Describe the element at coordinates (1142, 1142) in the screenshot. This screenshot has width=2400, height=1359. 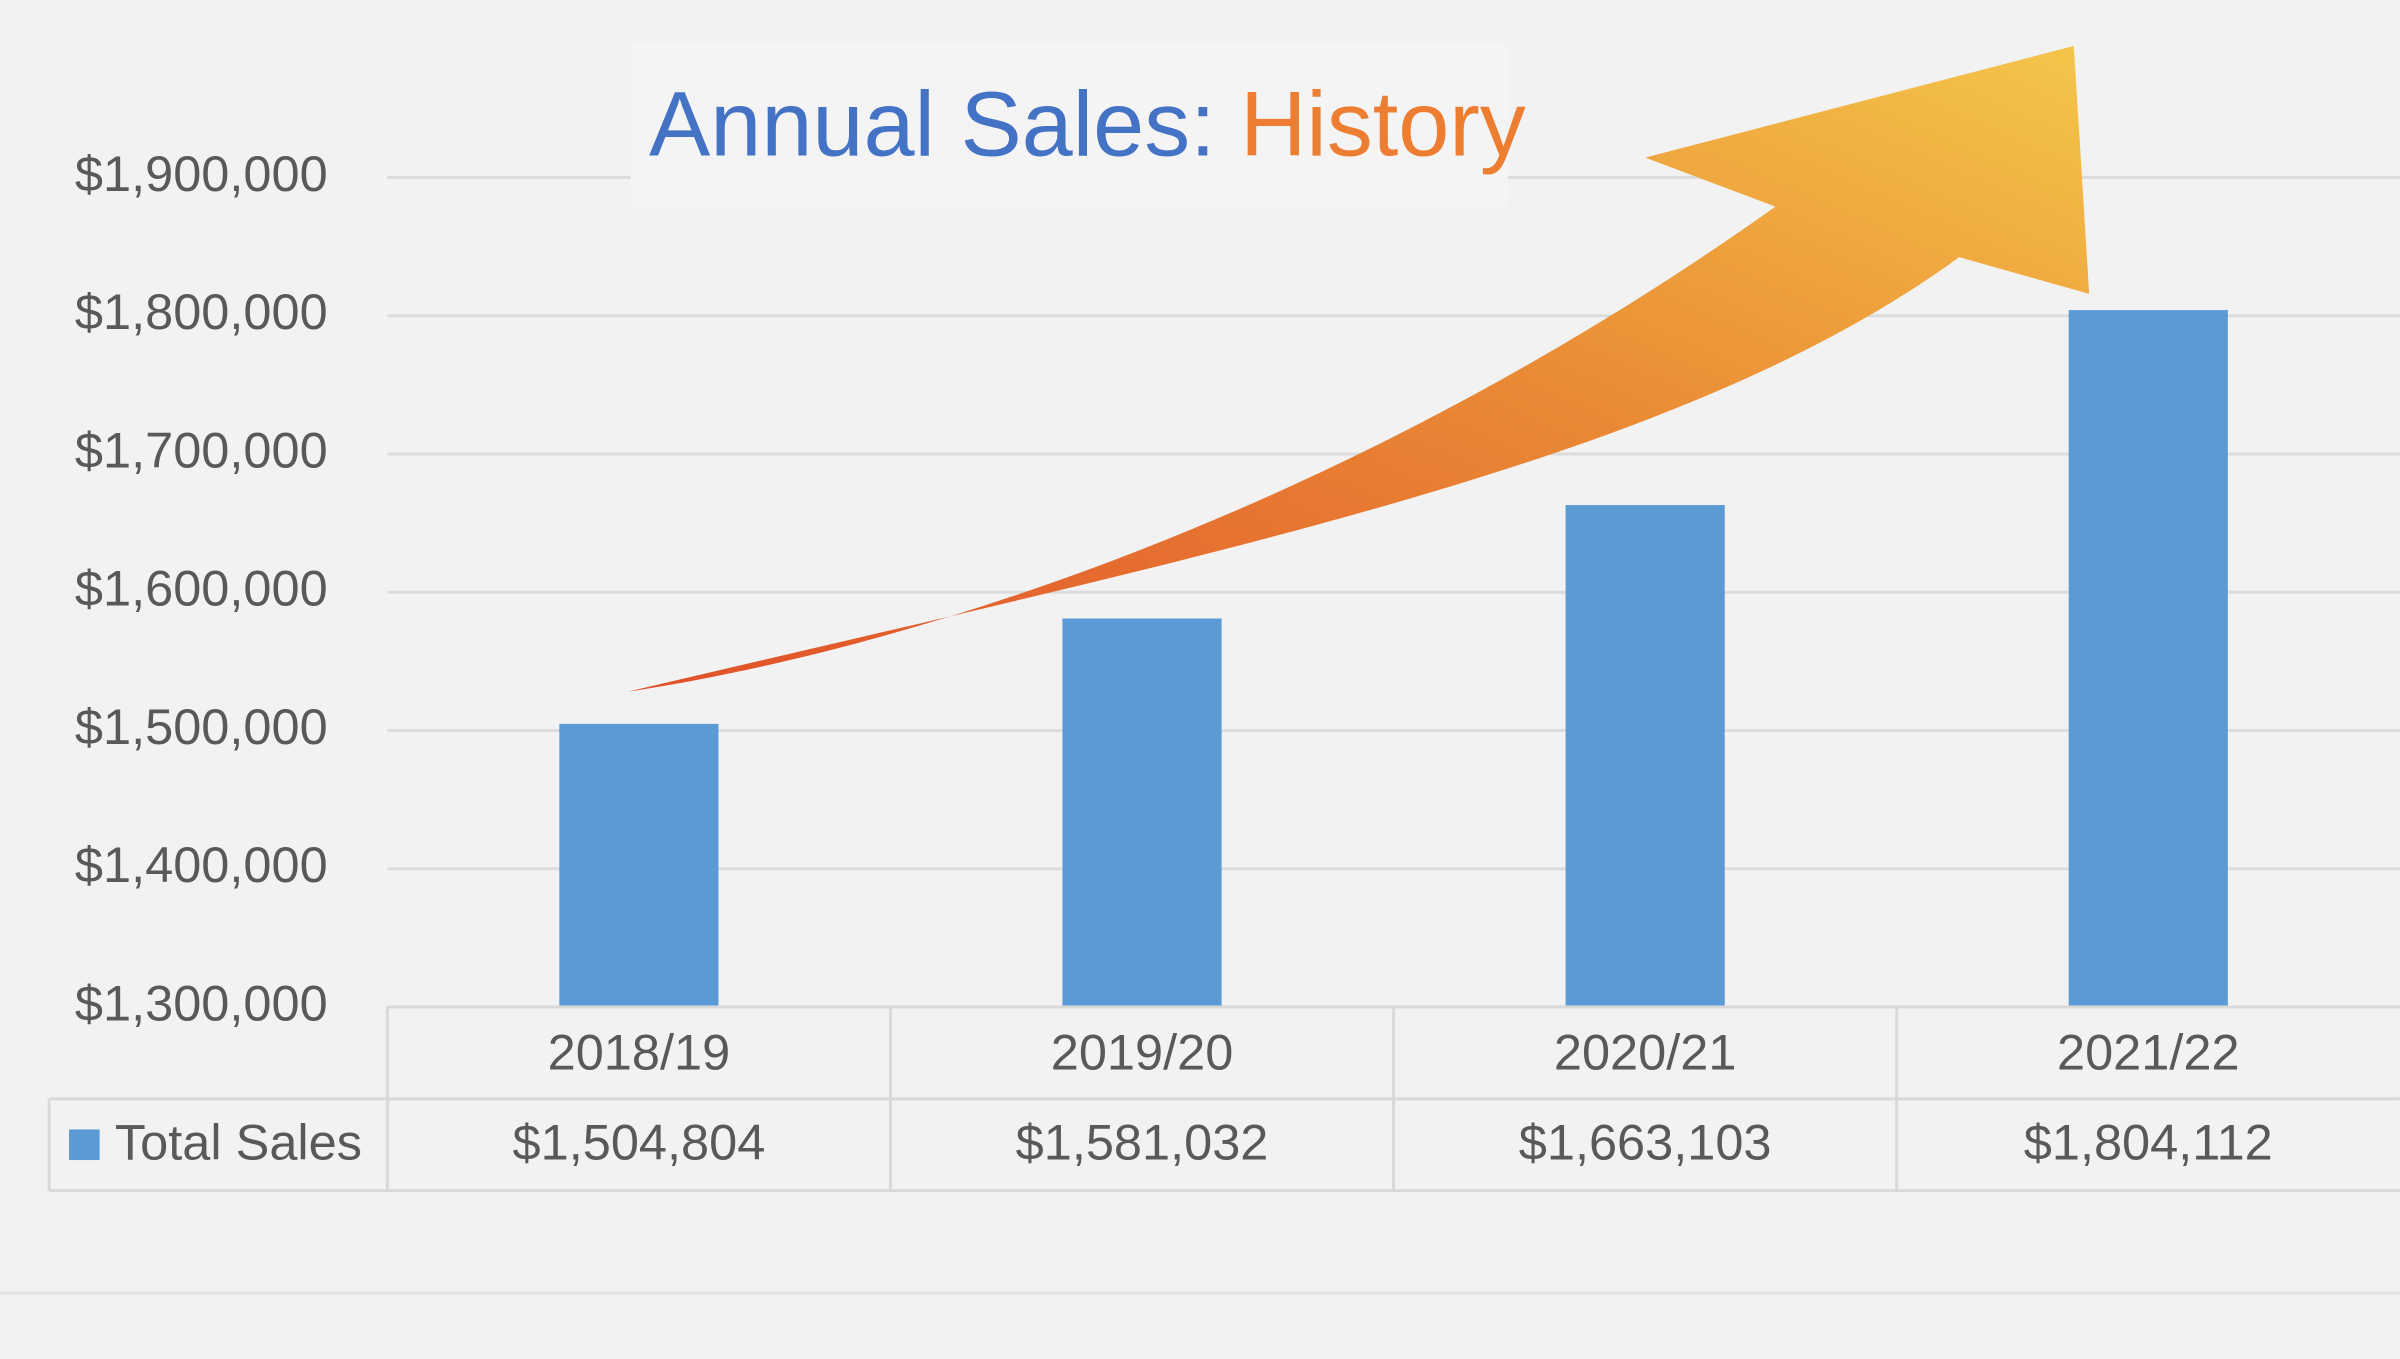
I see `value-label: $1,581,032` at that location.